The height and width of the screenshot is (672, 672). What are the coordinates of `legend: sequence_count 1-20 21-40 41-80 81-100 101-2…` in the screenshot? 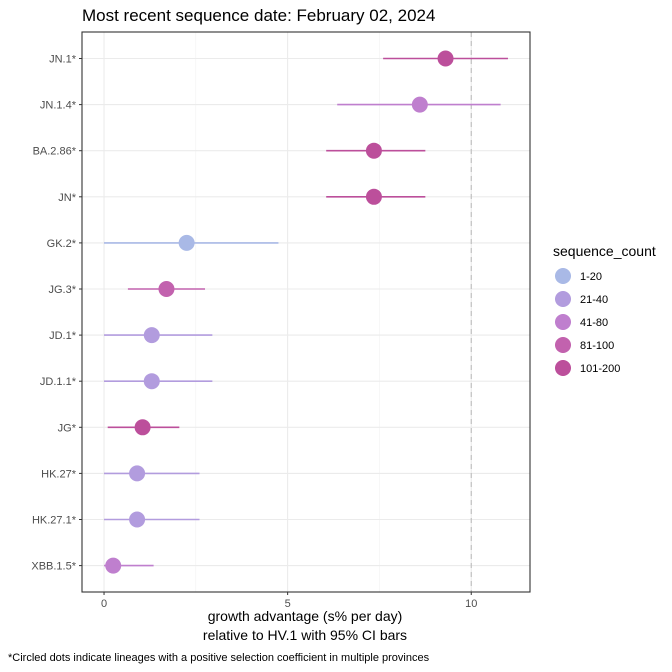 It's located at (604, 309).